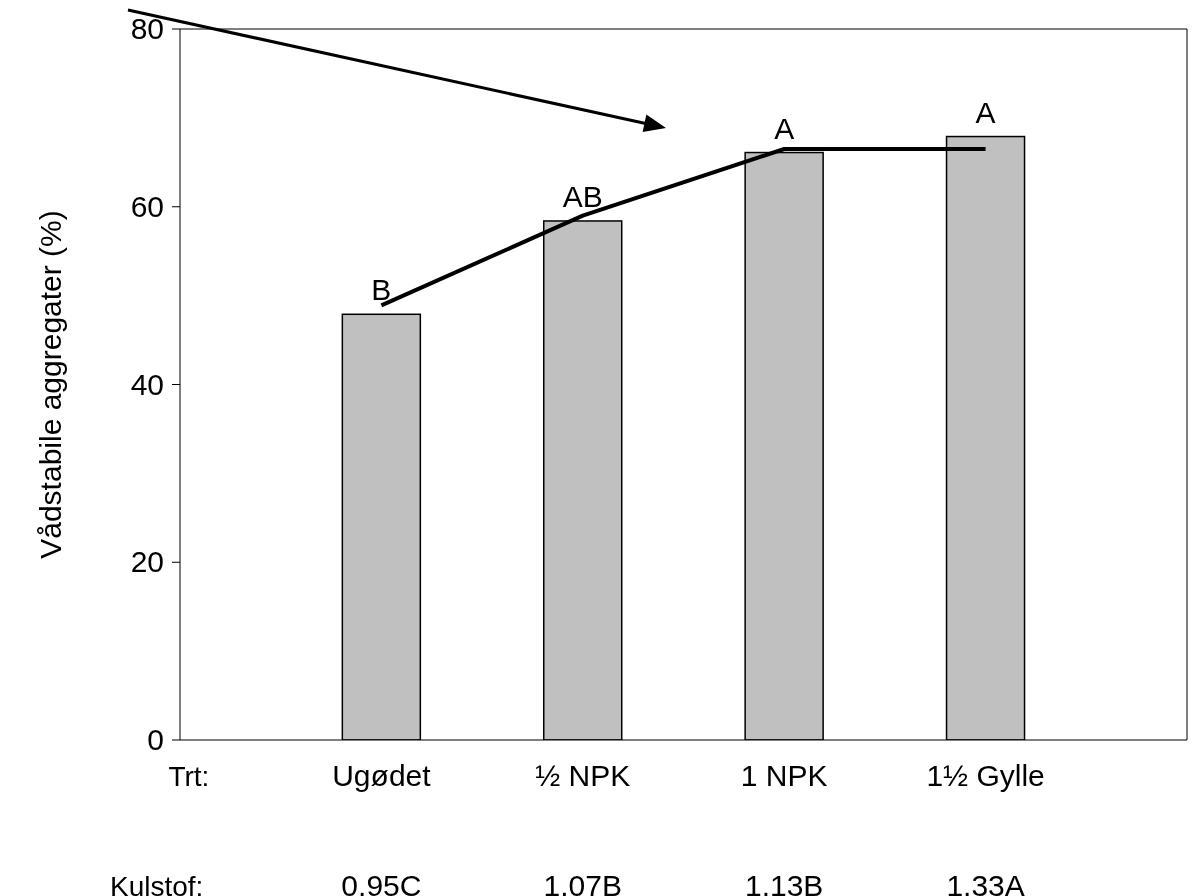 The height and width of the screenshot is (896, 1193). I want to click on text: 0.95C, so click(381, 882).